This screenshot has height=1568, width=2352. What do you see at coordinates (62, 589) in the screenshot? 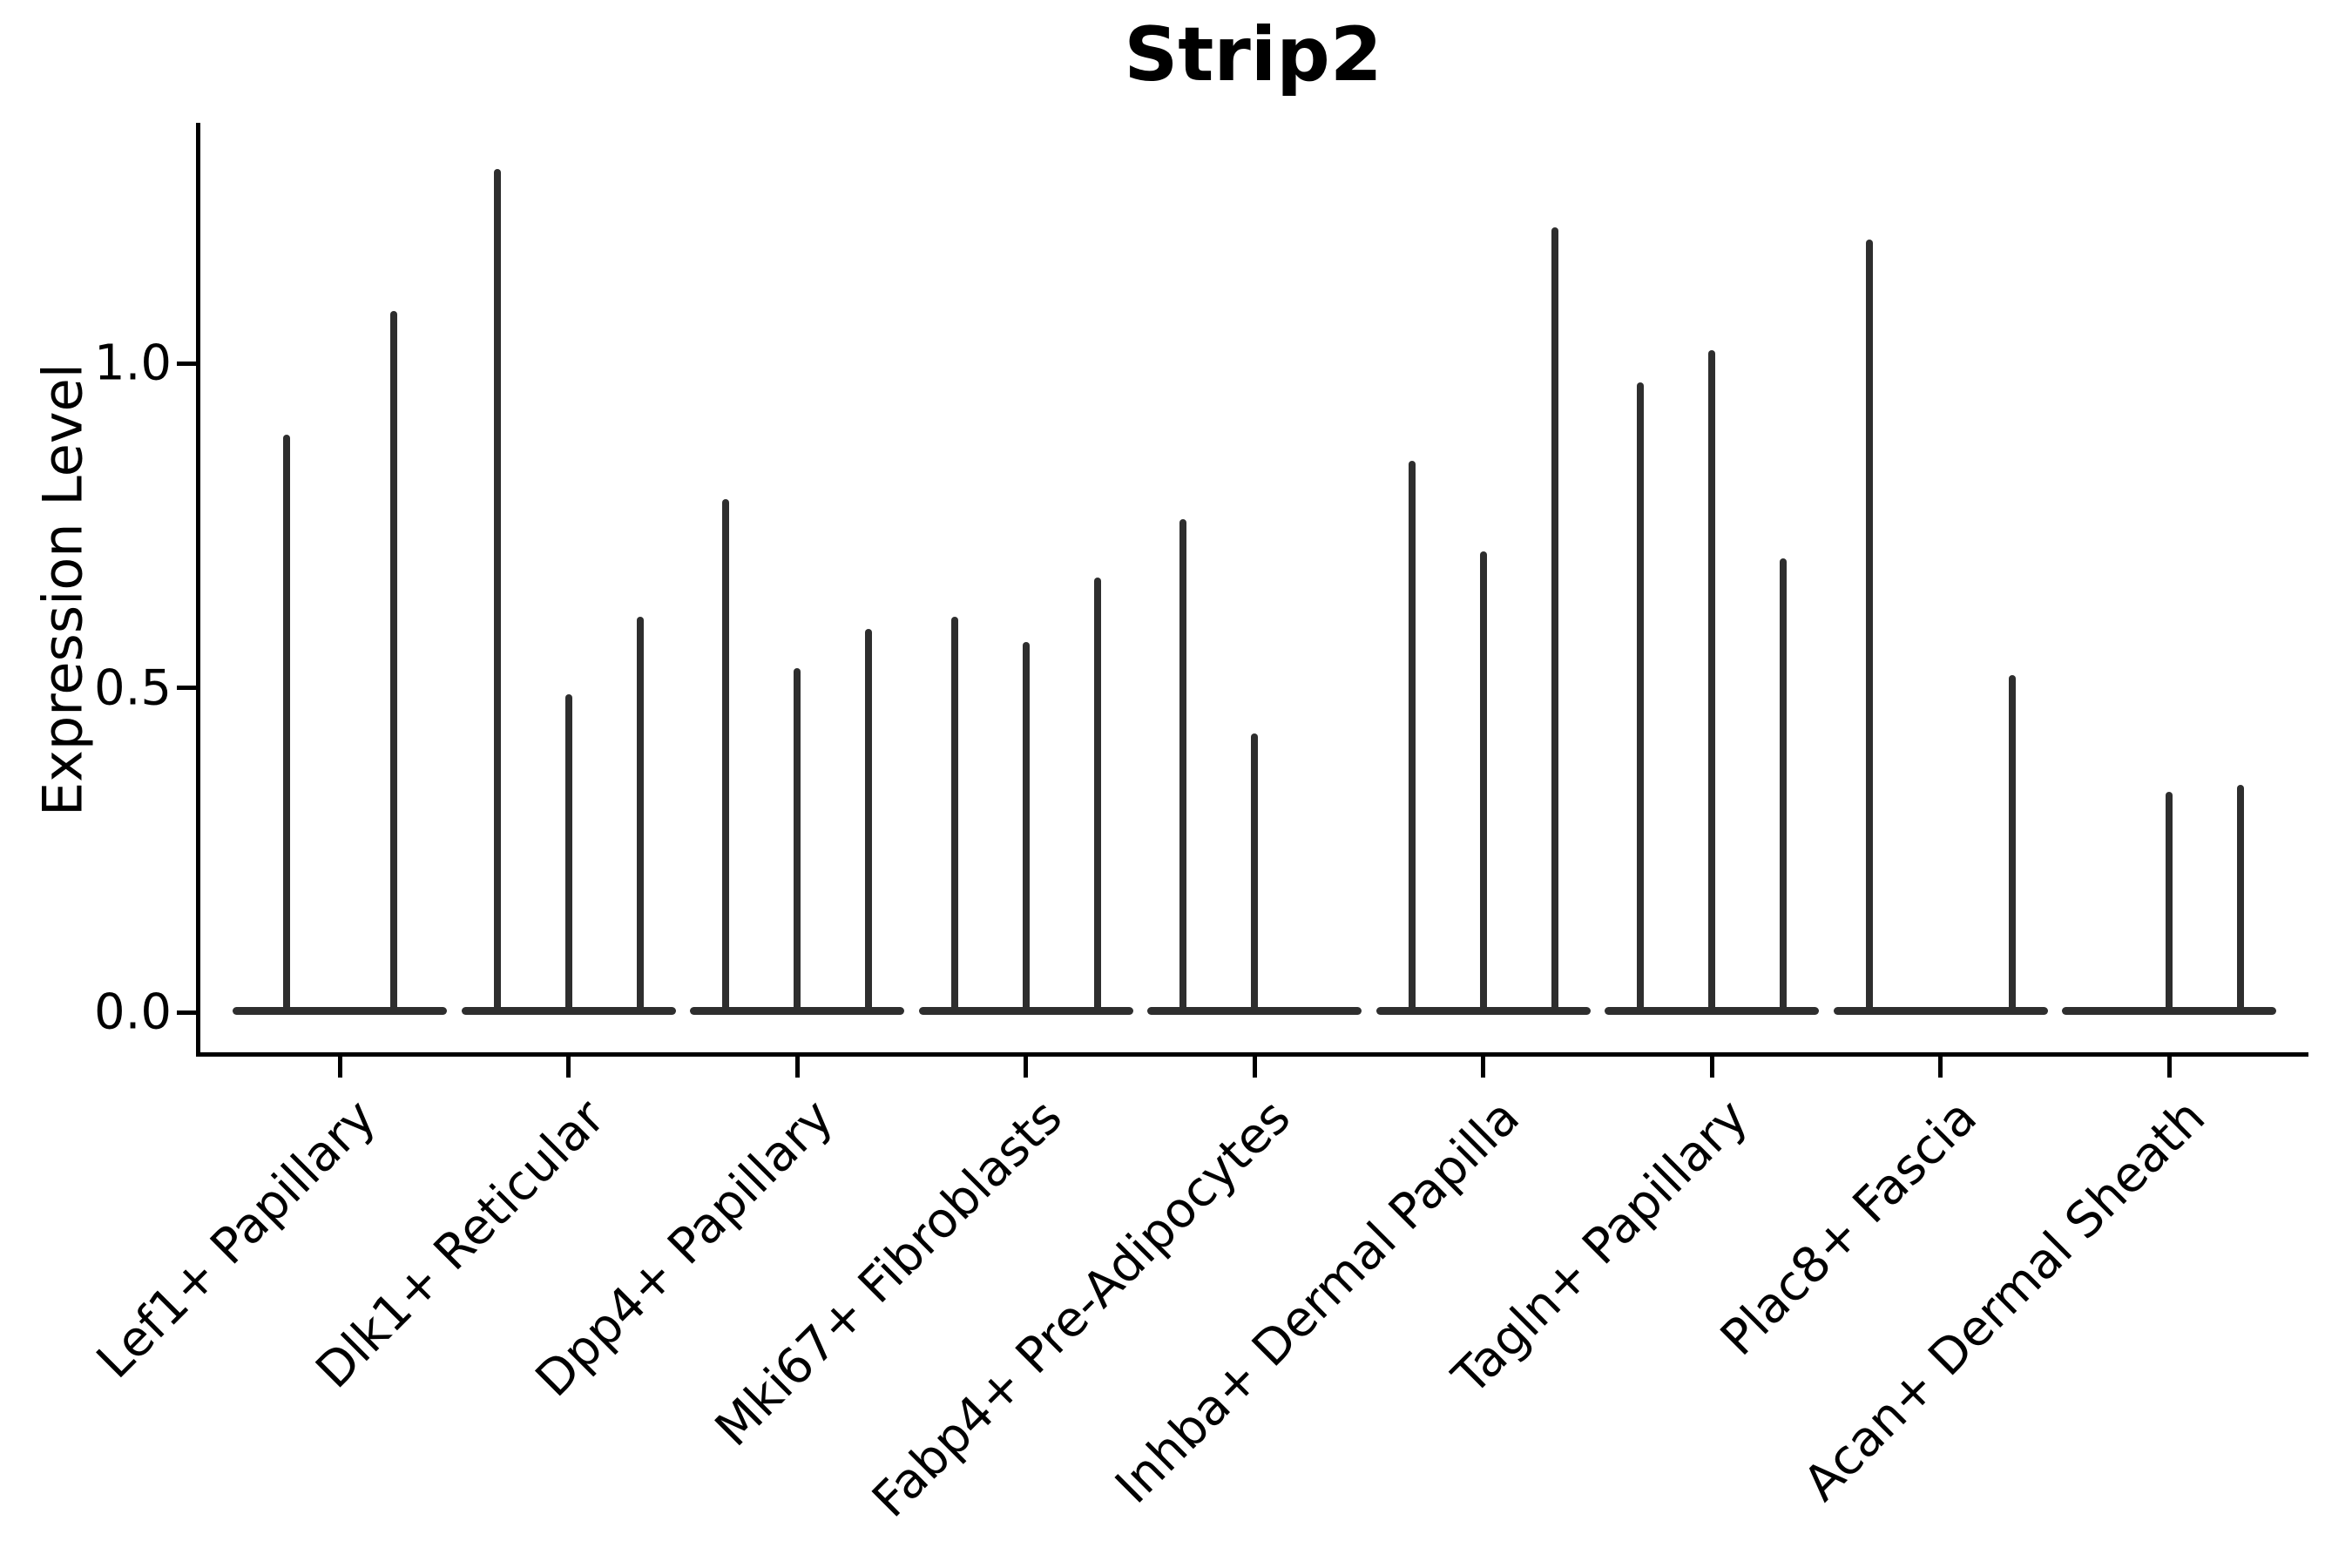
I see `y-axis-label: Expression Level` at bounding box center [62, 589].